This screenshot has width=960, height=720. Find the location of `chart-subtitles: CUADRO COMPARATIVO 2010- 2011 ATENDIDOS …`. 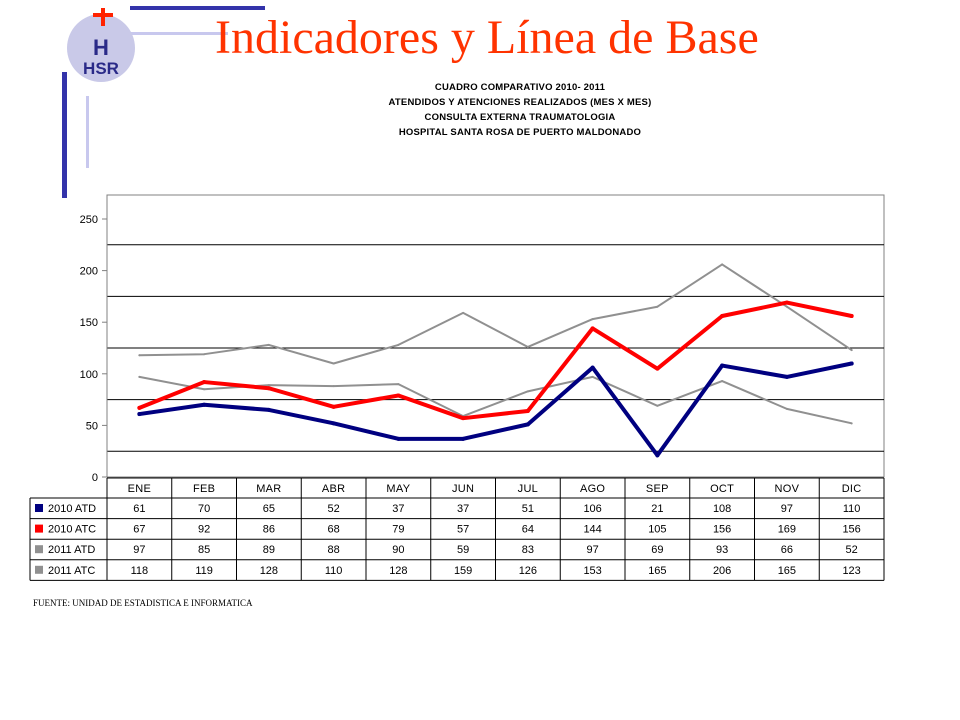

chart-subtitles: CUADRO COMPARATIVO 2010- 2011 ATENDIDOS … is located at coordinates (520, 110).